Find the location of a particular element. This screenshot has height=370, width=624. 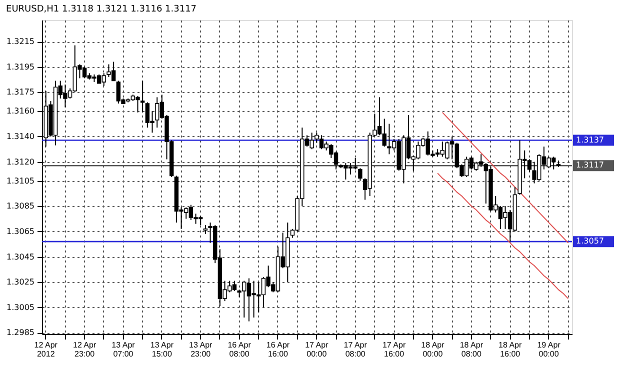

y-tick-label: 1.3175 is located at coordinates (20, 92).